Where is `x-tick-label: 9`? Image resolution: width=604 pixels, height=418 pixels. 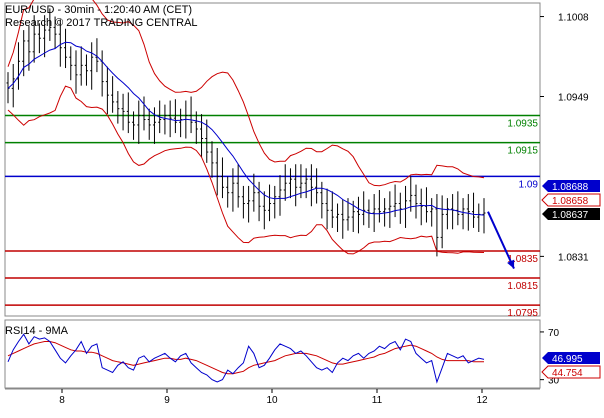
x-tick-label: 9 is located at coordinates (167, 400).